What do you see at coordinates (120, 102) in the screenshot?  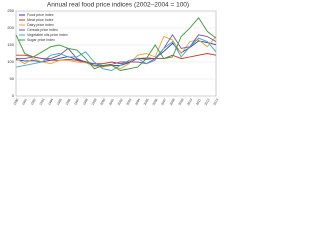 I see `x-tick-label: 2002` at bounding box center [120, 102].